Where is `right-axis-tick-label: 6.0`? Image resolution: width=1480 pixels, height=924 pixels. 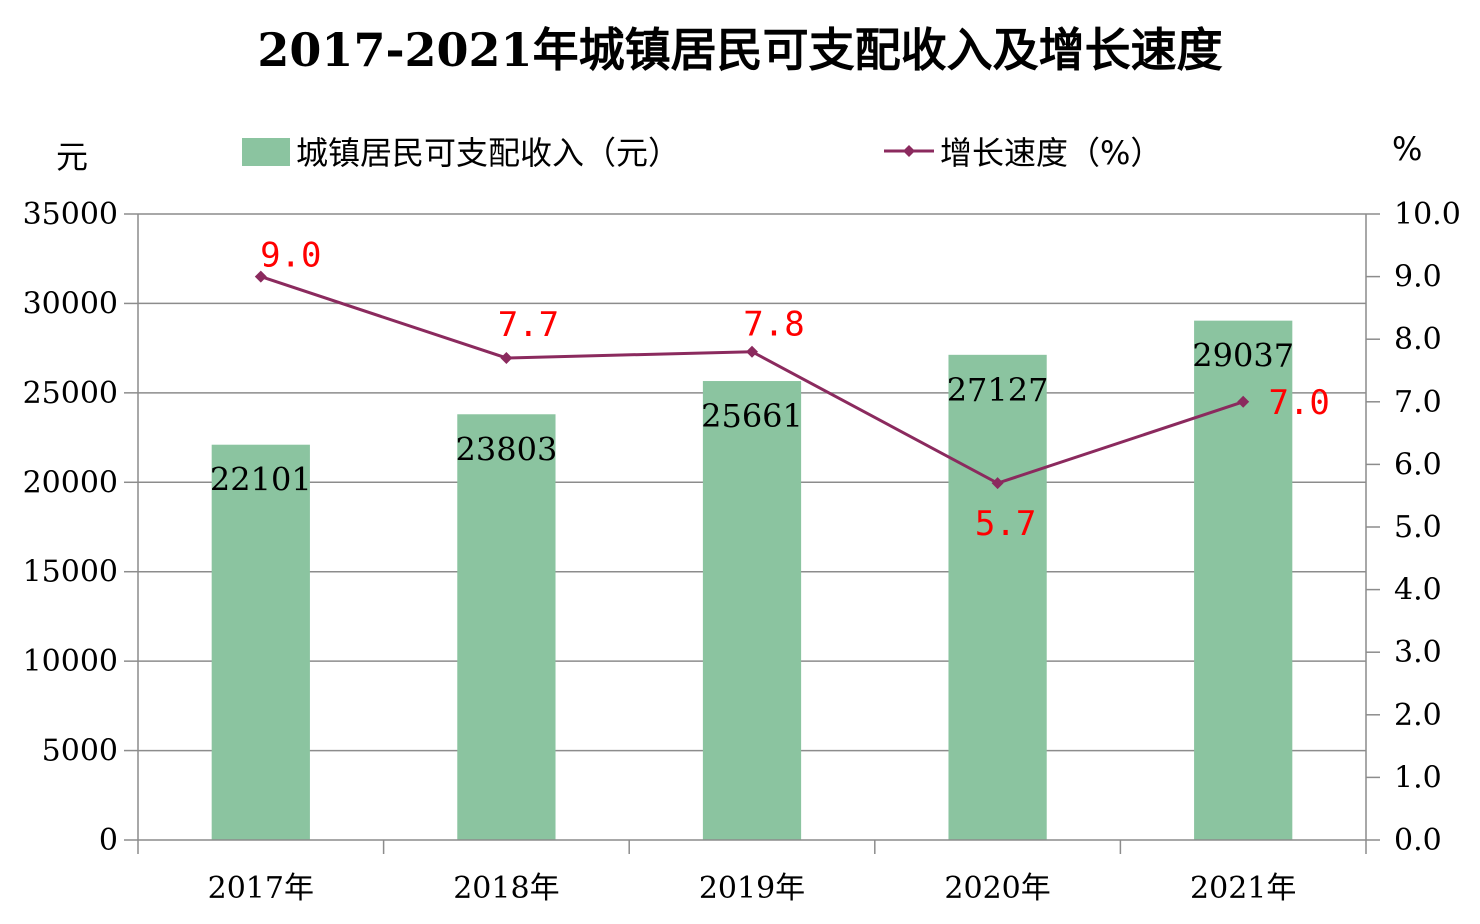
right-axis-tick-label: 6.0 is located at coordinates (1418, 464).